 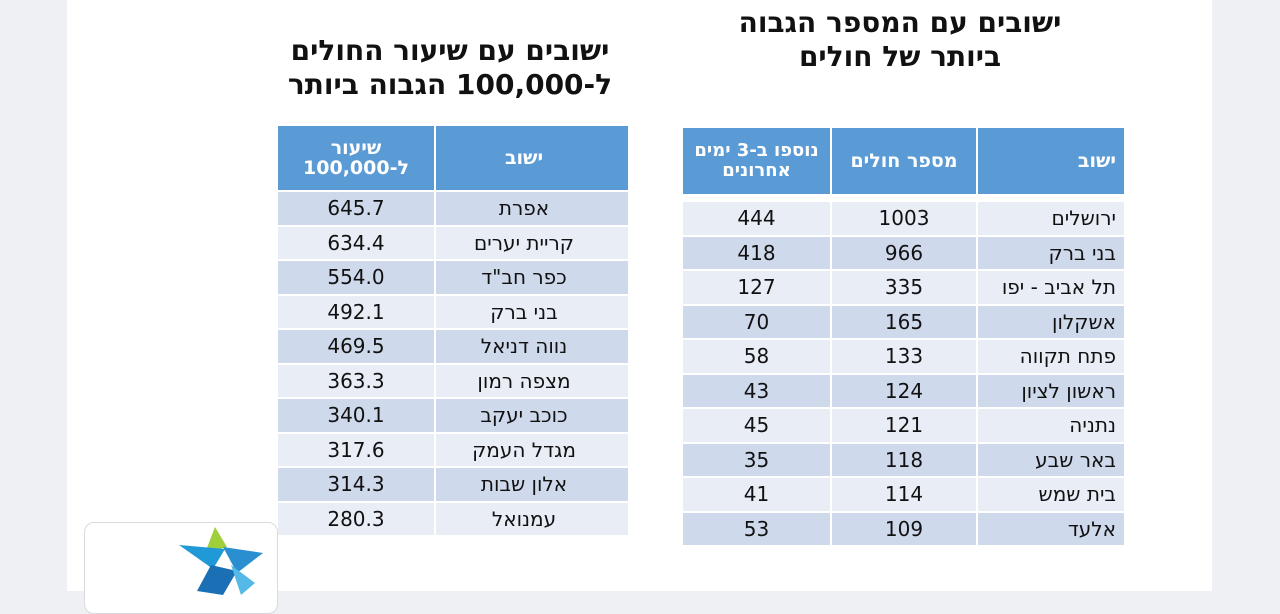 I want to click on settlement-name-cell: באר שבע, so click(x=1051, y=459).